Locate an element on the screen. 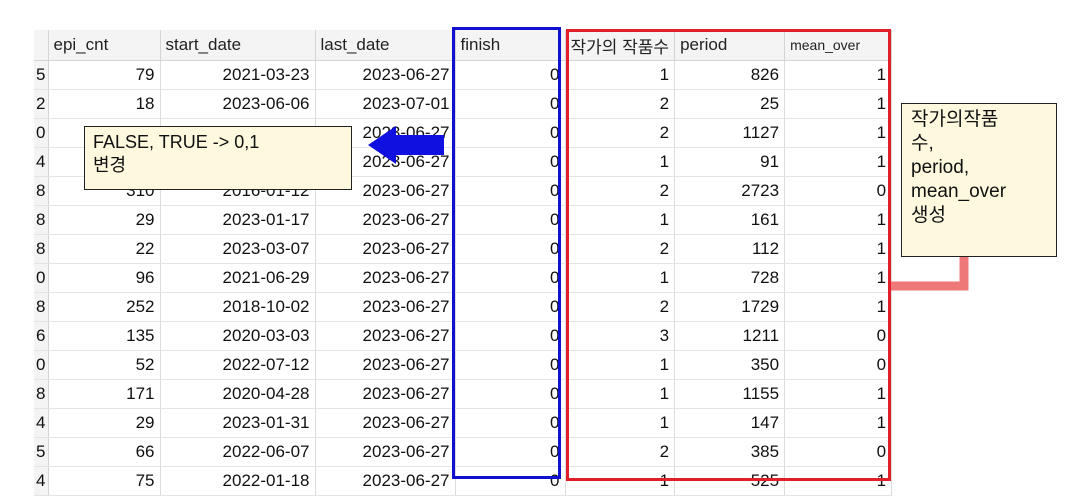  table-row: 5 79 2021-03-23 2023-06-27 0 1 826 1 is located at coordinates (463, 75).